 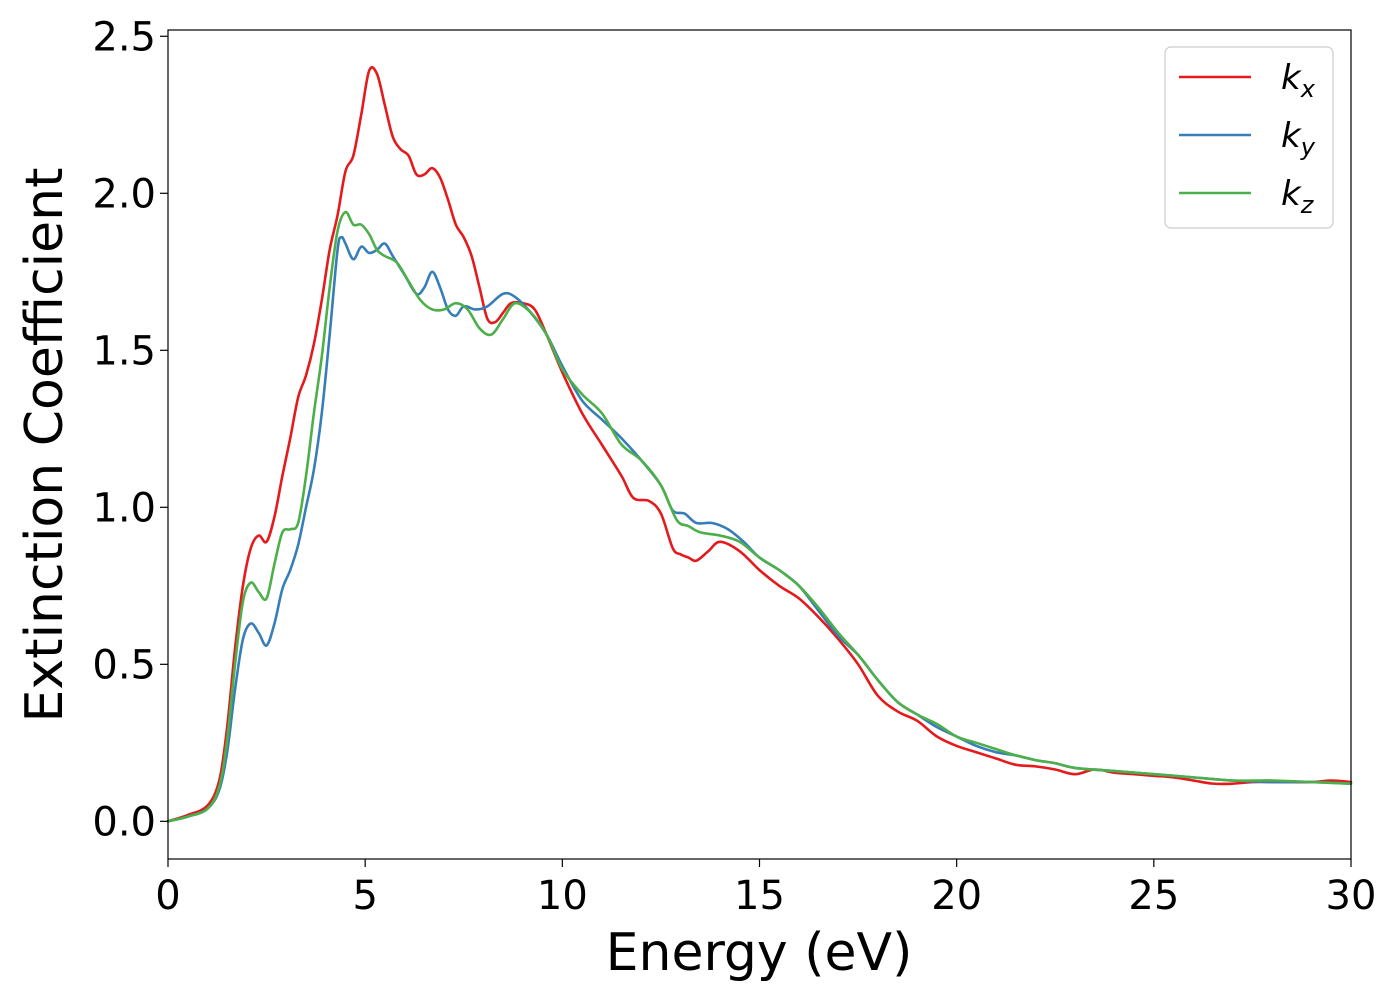 What do you see at coordinates (956, 896) in the screenshot?
I see `x-tick-label: 20` at bounding box center [956, 896].